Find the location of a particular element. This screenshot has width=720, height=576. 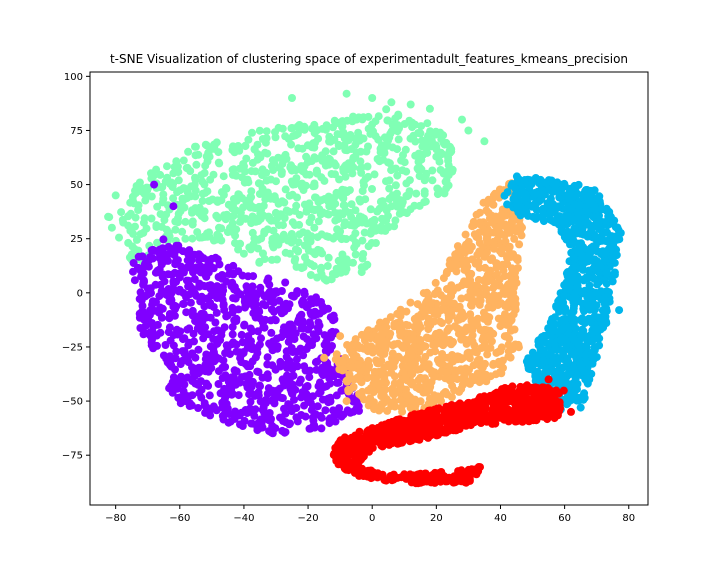

y-tick-label: 100 is located at coordinates (73, 77).